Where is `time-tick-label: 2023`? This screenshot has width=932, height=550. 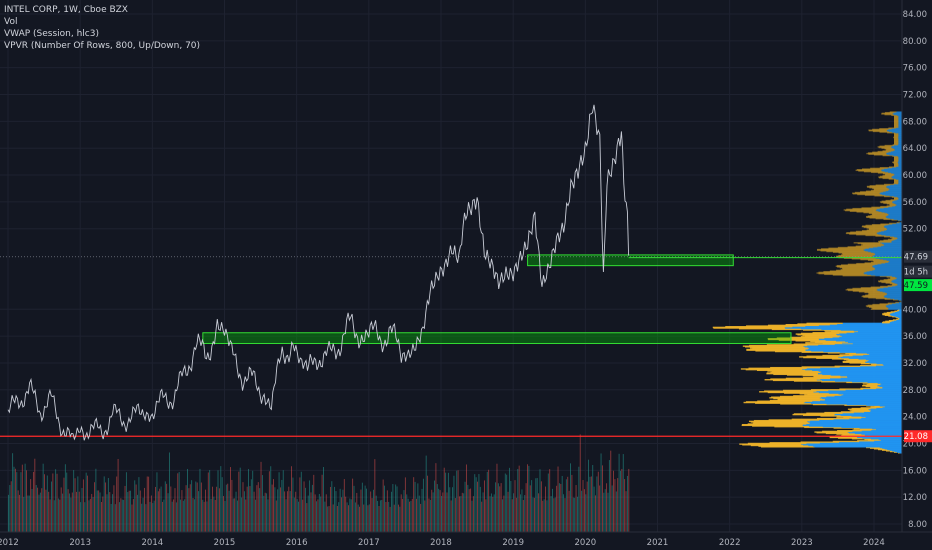
time-tick-label: 2023 is located at coordinates (802, 543).